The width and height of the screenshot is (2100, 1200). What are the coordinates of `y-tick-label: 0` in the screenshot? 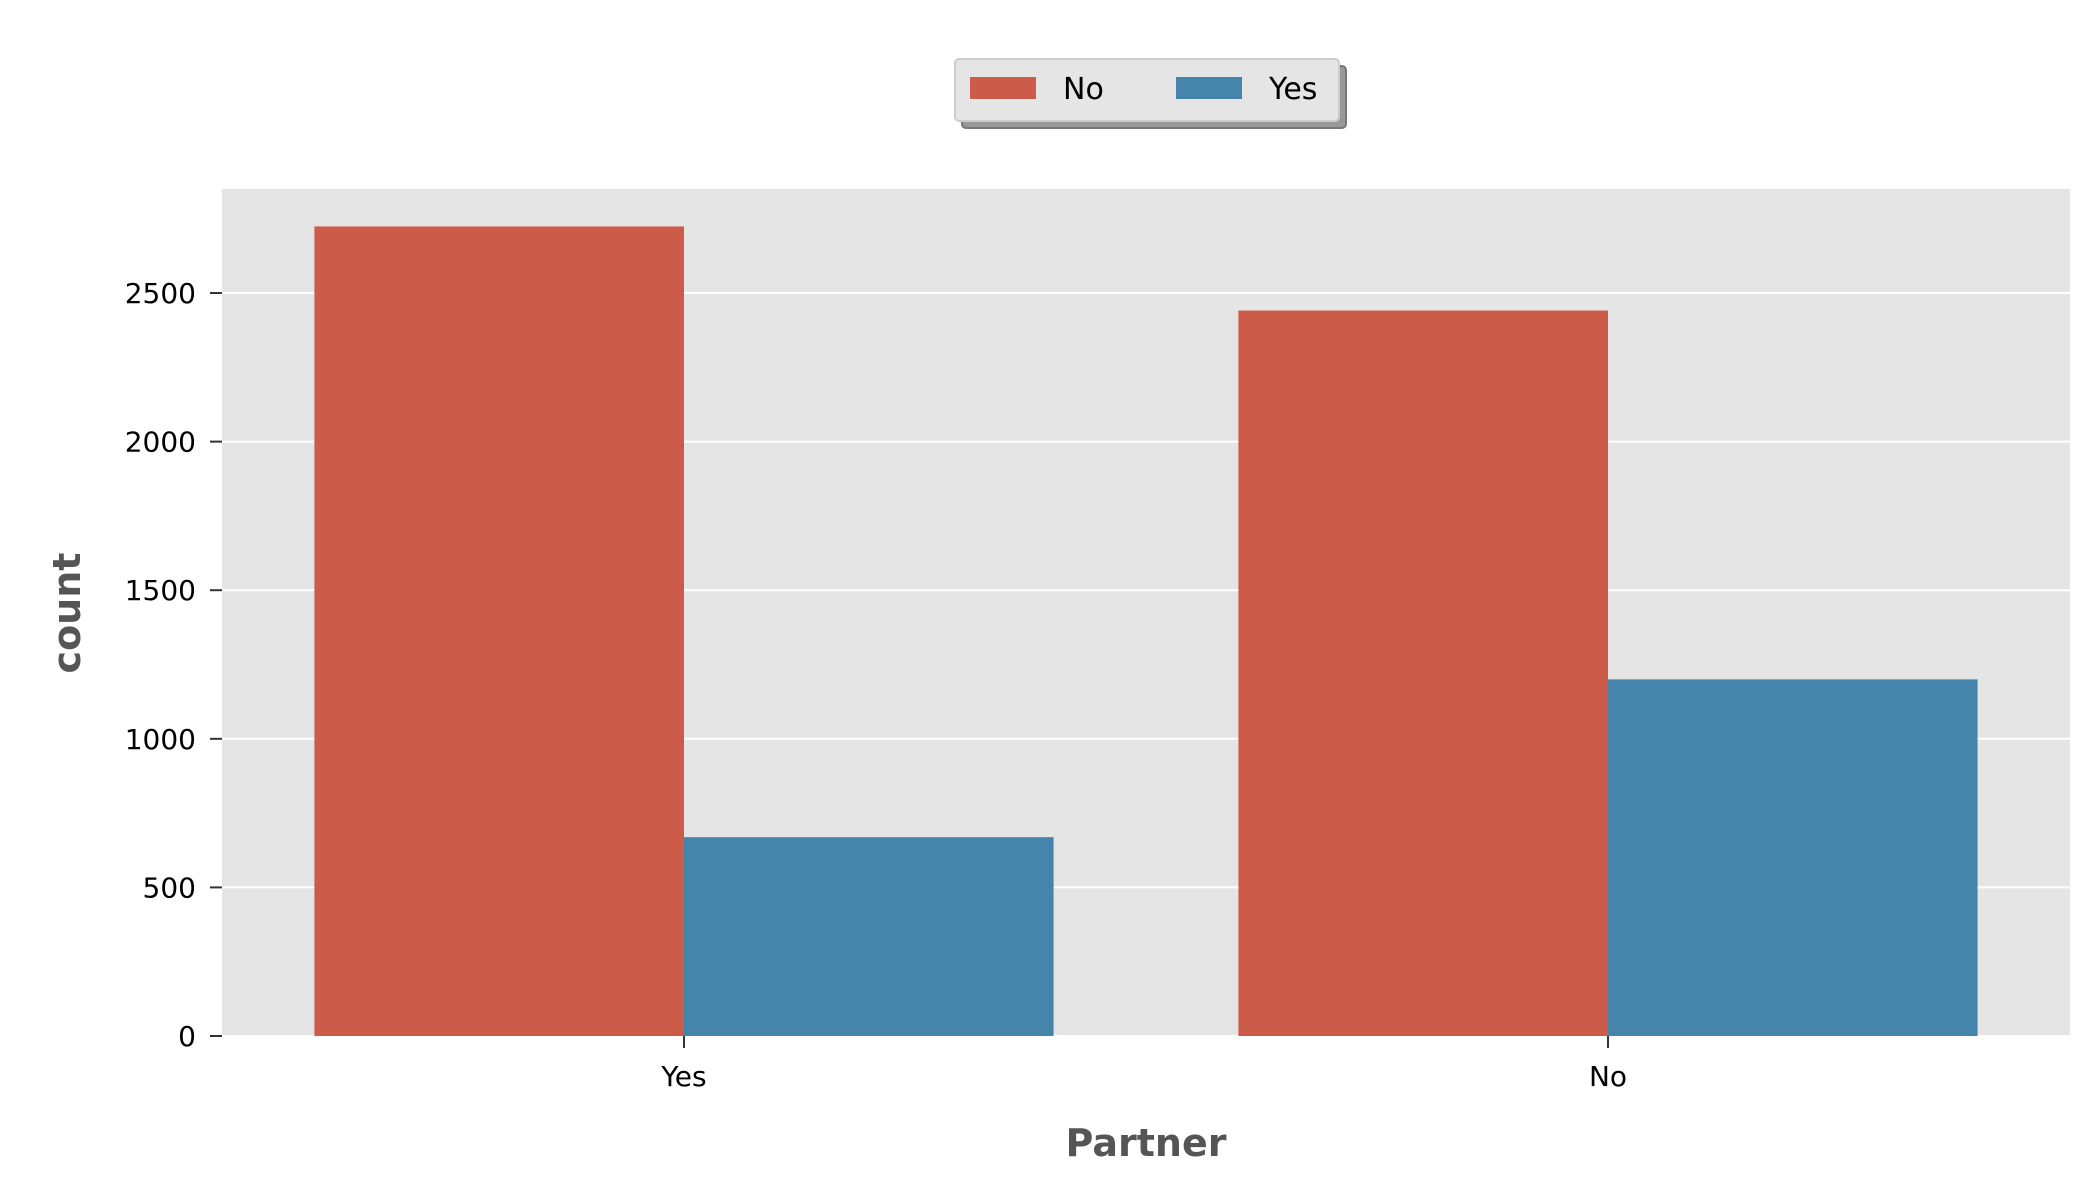 It's located at (187, 1036).